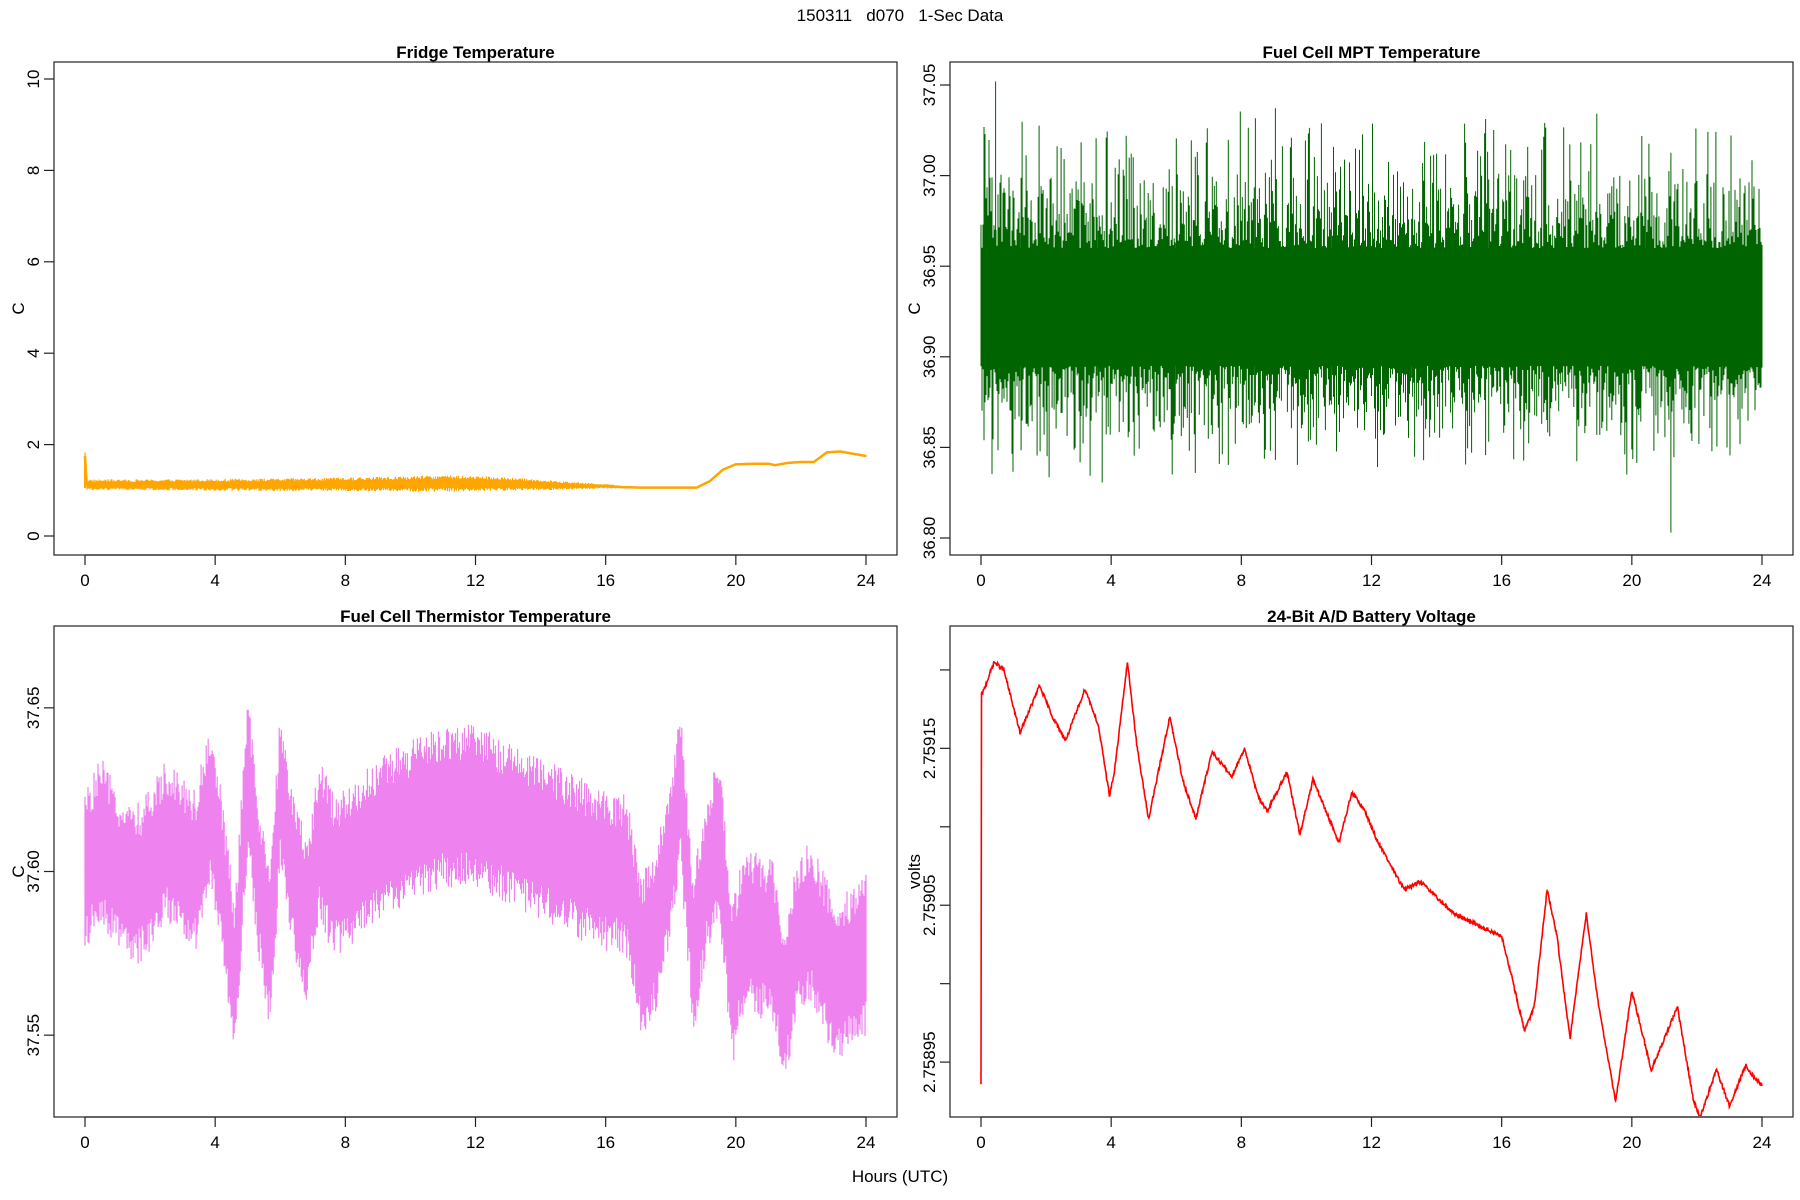  Describe the element at coordinates (33, 535) in the screenshot. I see `y-tick-label: 0` at that location.